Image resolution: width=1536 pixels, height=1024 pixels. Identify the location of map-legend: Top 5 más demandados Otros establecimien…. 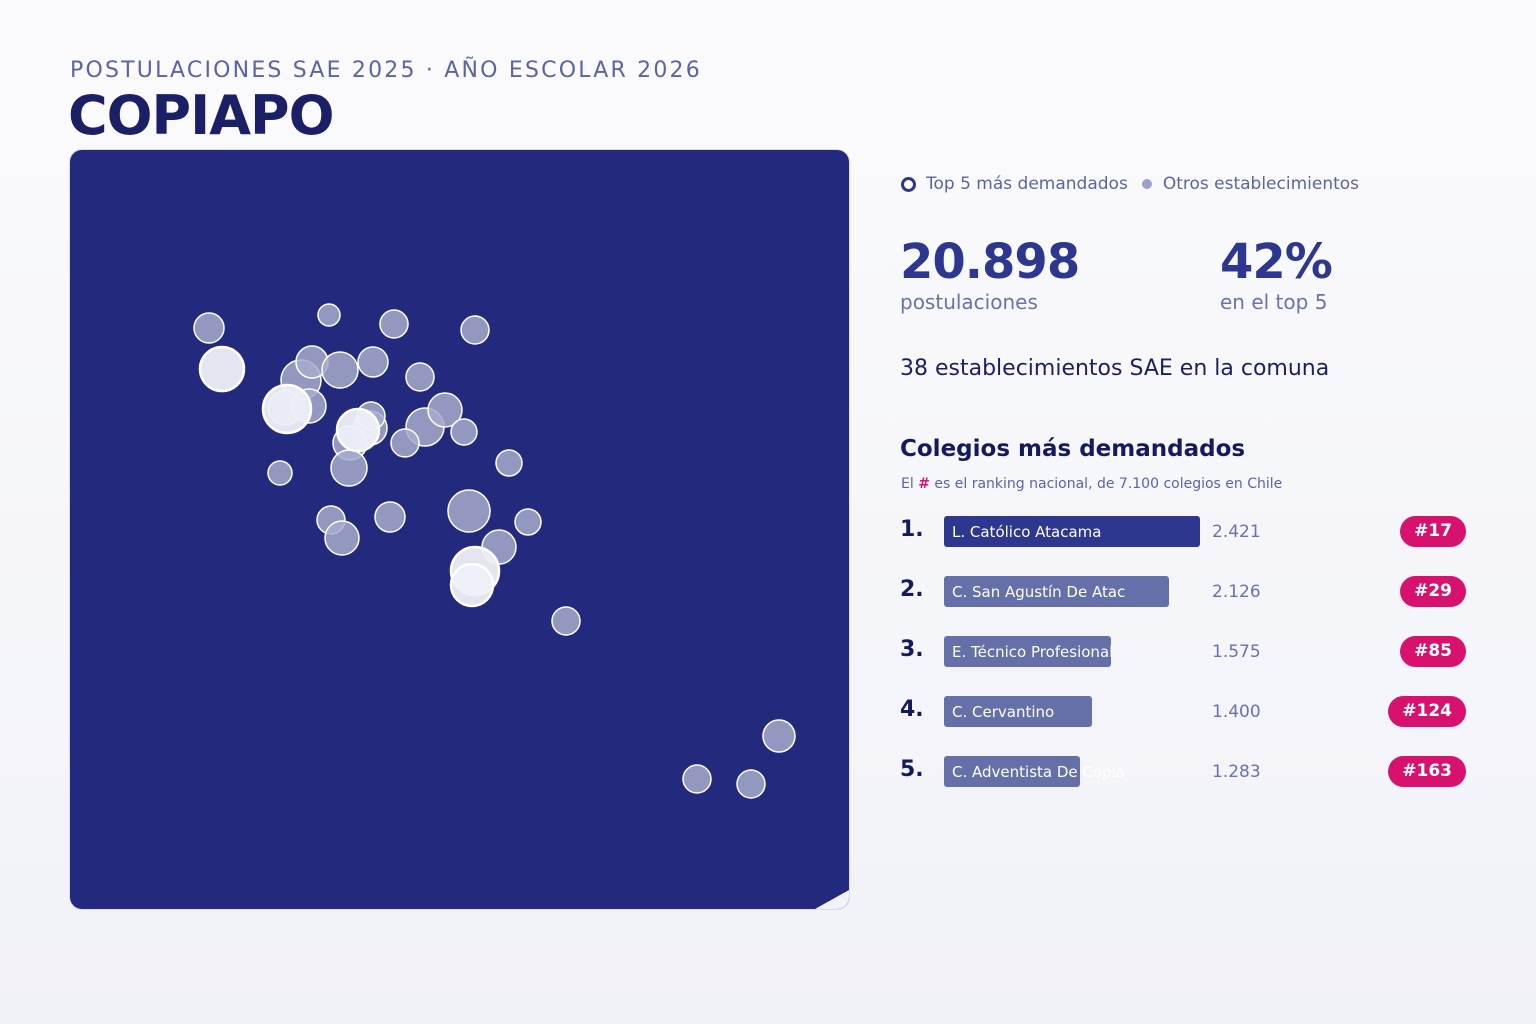
(1130, 184).